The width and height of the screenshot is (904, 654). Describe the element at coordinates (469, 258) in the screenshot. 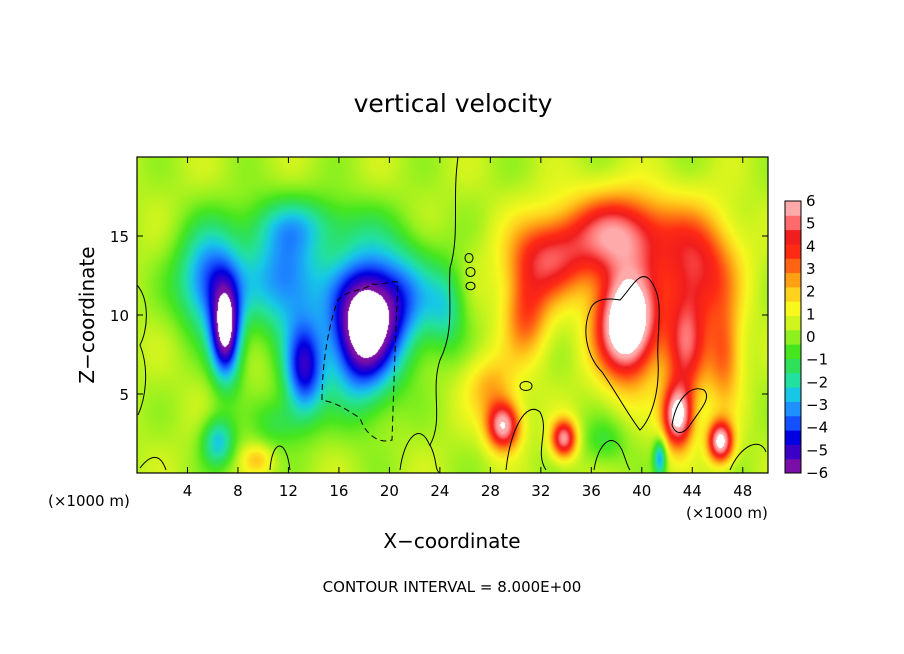

I see `contour-zero-small1` at that location.